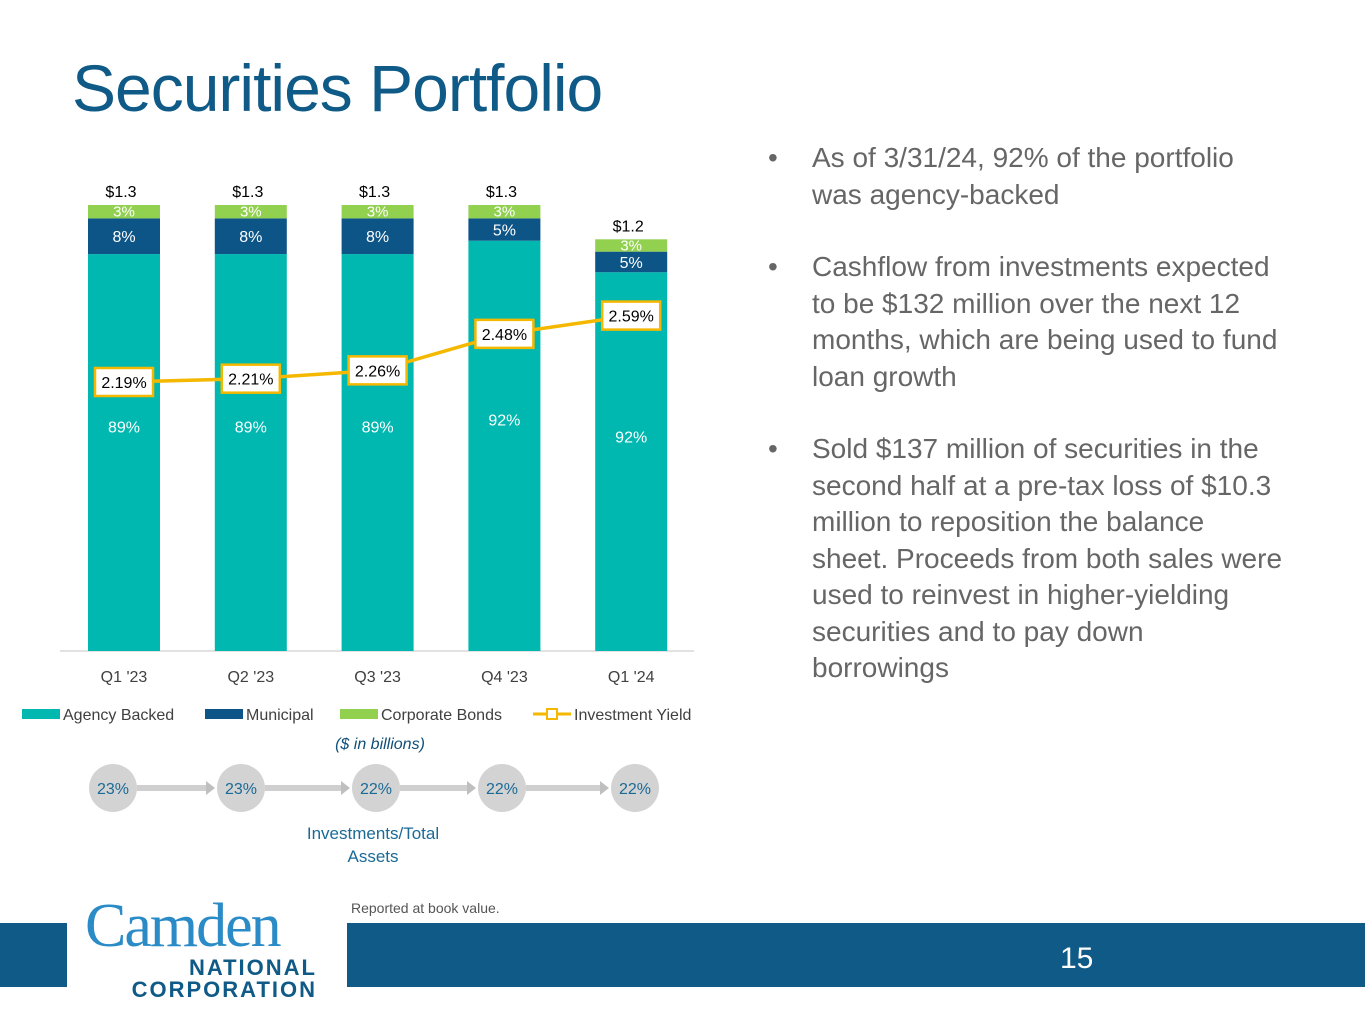 The height and width of the screenshot is (1024, 1365). I want to click on total-label: $1.2, so click(628, 226).